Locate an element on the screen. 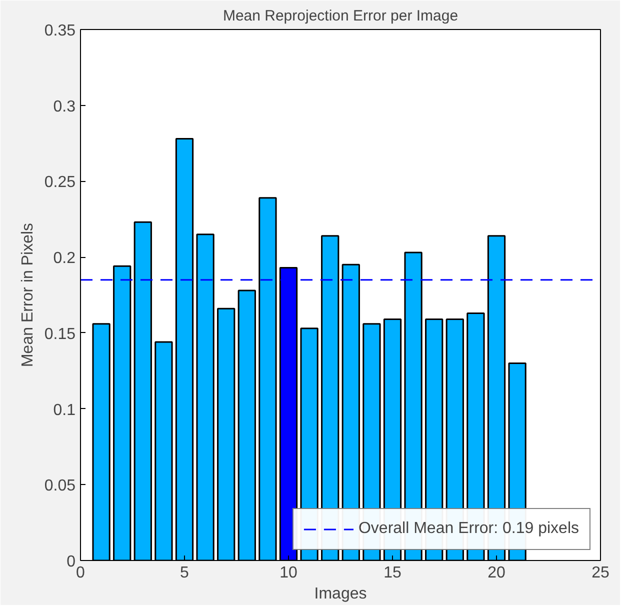 The width and height of the screenshot is (627, 609). legend-label: Overall Mean Error: 0.19 pixels is located at coordinates (468, 529).